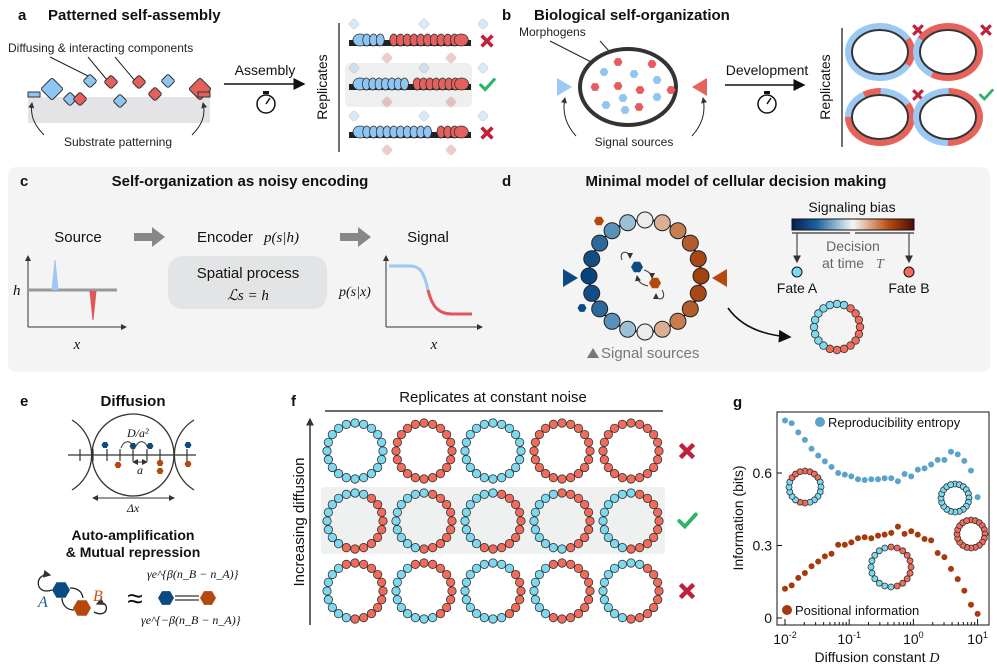  I want to click on species-a-particle, so click(105, 445).